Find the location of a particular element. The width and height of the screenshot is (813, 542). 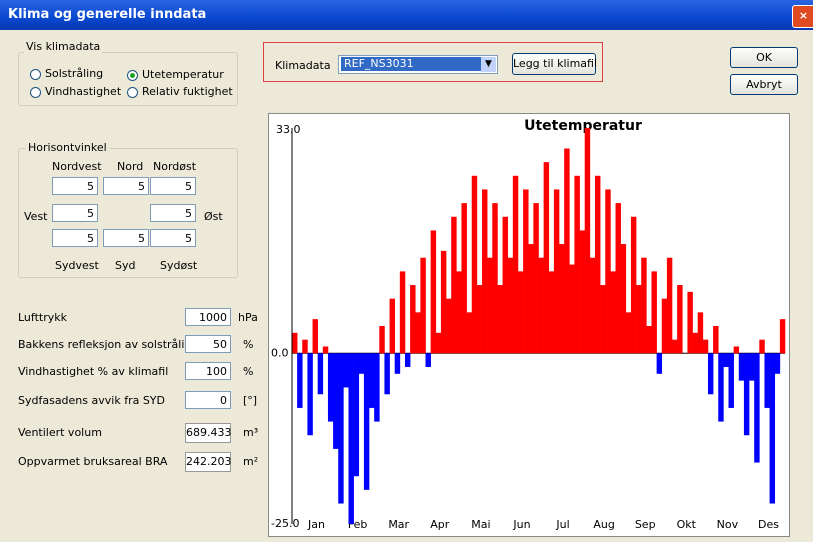

radio-label: Vindhastighet is located at coordinates (83, 91).